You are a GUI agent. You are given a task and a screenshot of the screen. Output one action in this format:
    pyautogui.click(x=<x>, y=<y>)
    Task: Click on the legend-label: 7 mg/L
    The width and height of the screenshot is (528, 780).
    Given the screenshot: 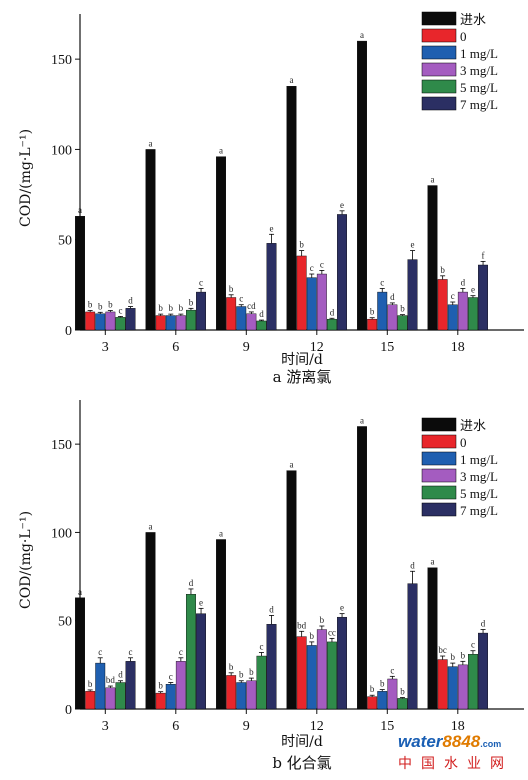 What is the action you would take?
    pyautogui.click(x=479, y=104)
    